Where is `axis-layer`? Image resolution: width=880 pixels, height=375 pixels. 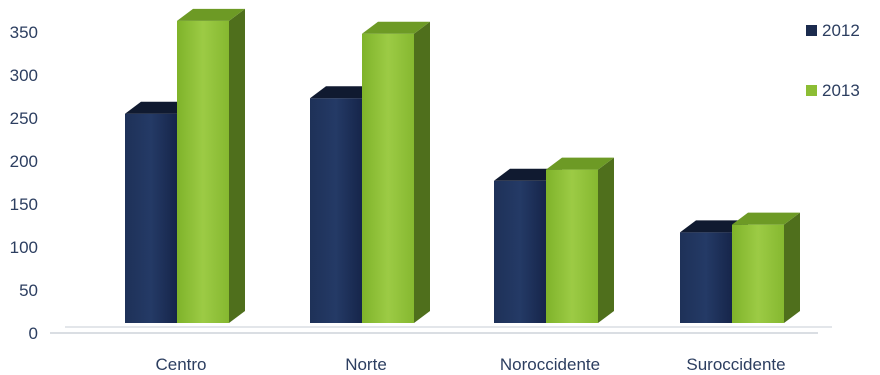
axis-layer is located at coordinates (441, 330).